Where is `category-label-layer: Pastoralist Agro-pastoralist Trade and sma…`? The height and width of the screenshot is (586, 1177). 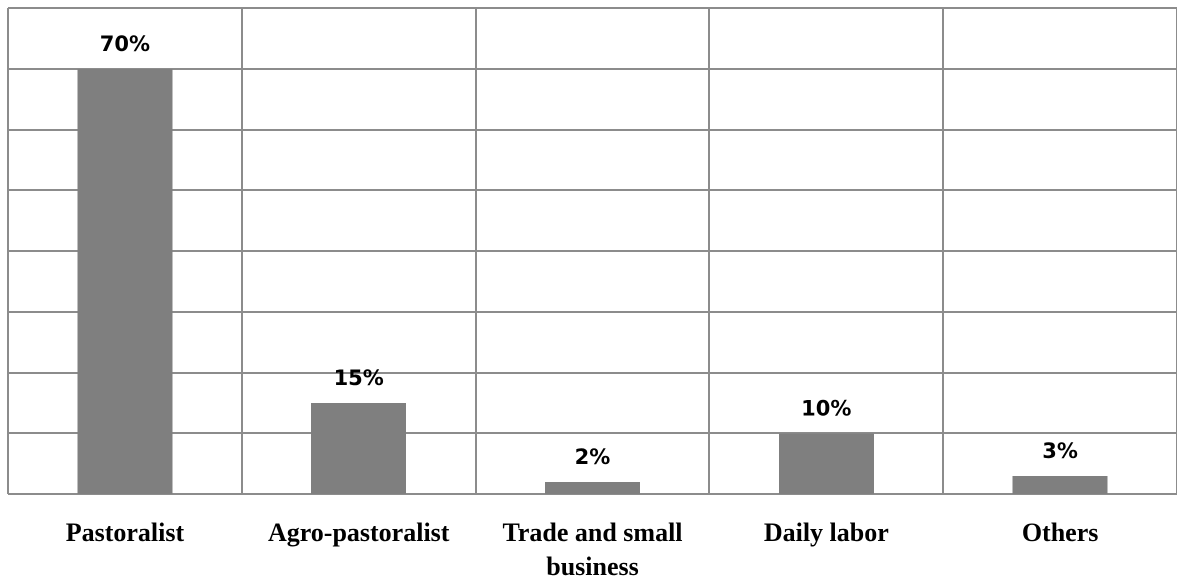 category-label-layer: Pastoralist Agro-pastoralist Trade and sma… is located at coordinates (582, 549).